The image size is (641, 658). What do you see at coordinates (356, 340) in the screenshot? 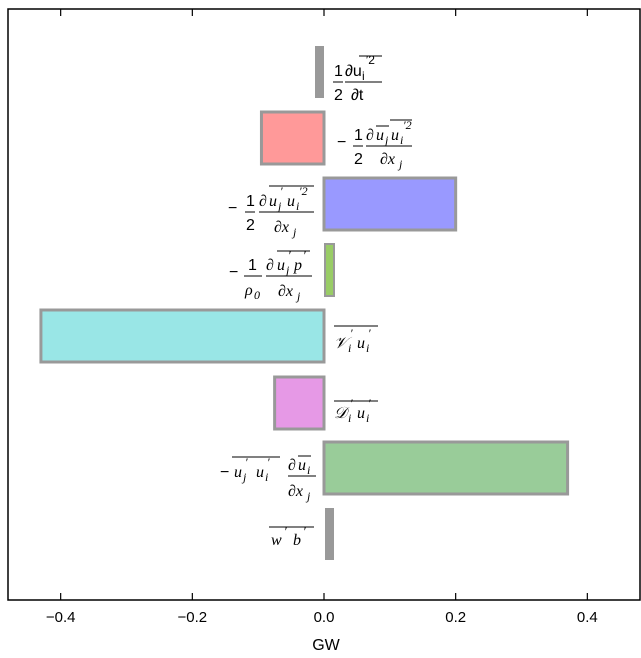
I see `term-label-viscous: 𝒱 i ′ u i ′` at bounding box center [356, 340].